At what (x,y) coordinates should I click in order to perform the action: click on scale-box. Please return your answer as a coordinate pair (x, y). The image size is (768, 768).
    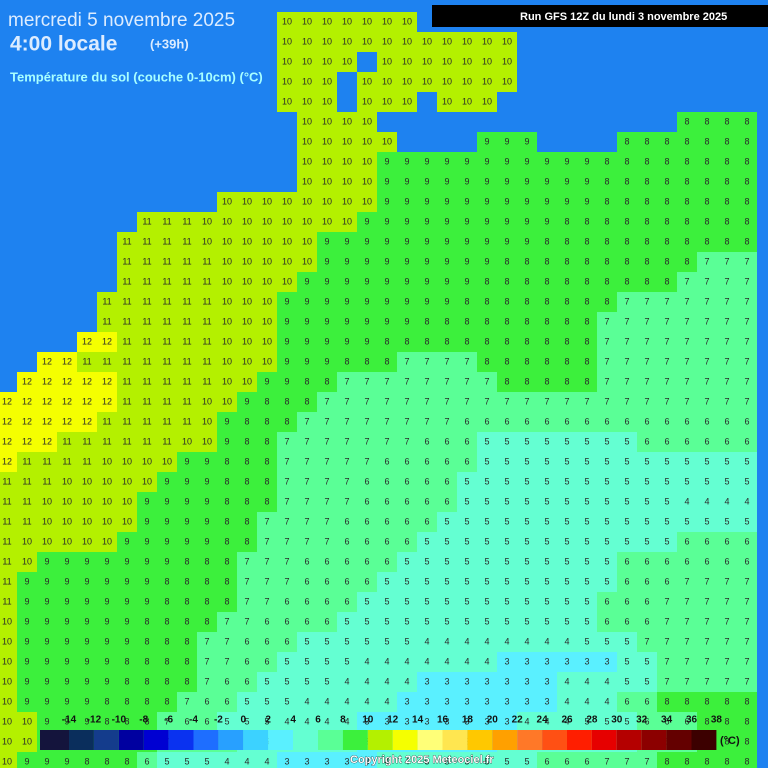
    Looking at the image, I should click on (480, 740).